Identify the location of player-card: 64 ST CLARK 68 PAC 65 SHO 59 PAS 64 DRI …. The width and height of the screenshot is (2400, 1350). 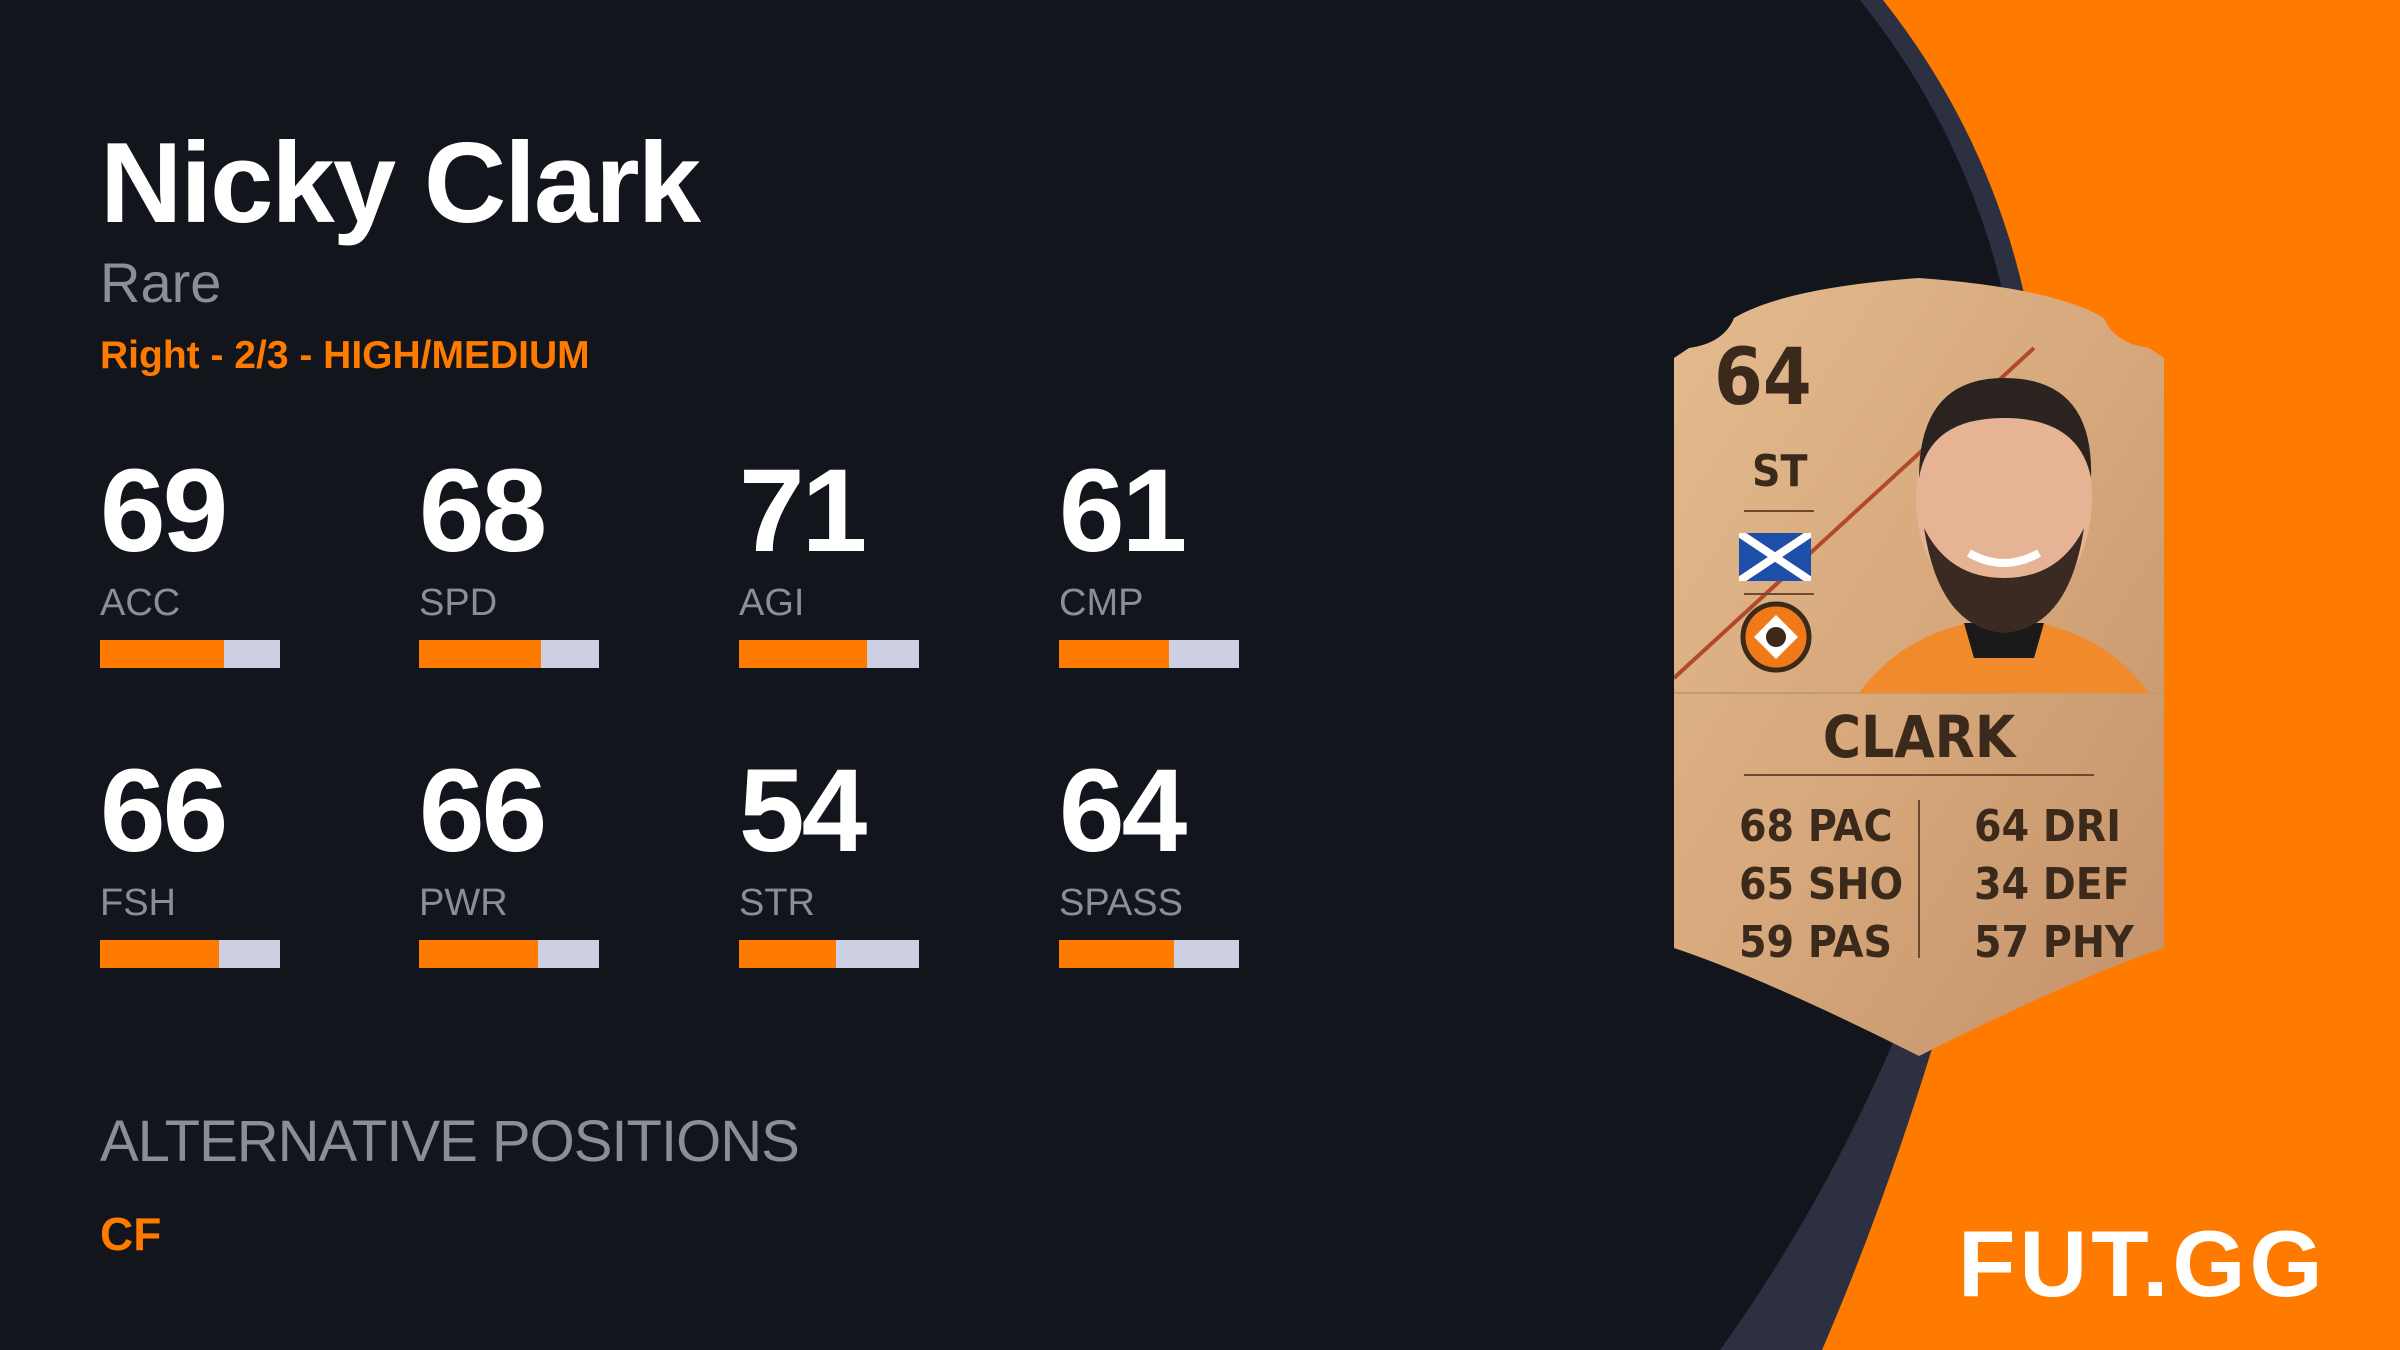
(1918, 667).